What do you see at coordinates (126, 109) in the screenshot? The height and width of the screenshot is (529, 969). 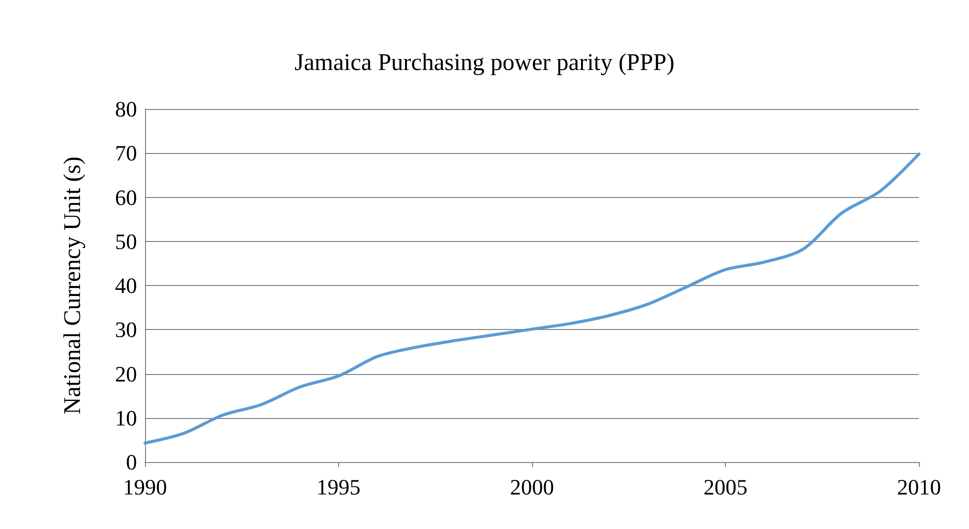 I see `y-tick-label: 80` at bounding box center [126, 109].